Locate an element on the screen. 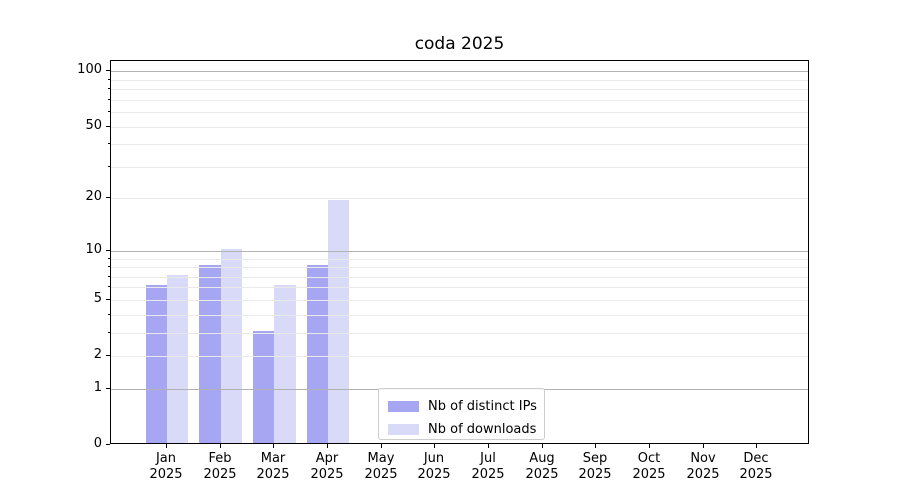  bar-ips-mar is located at coordinates (263, 386).